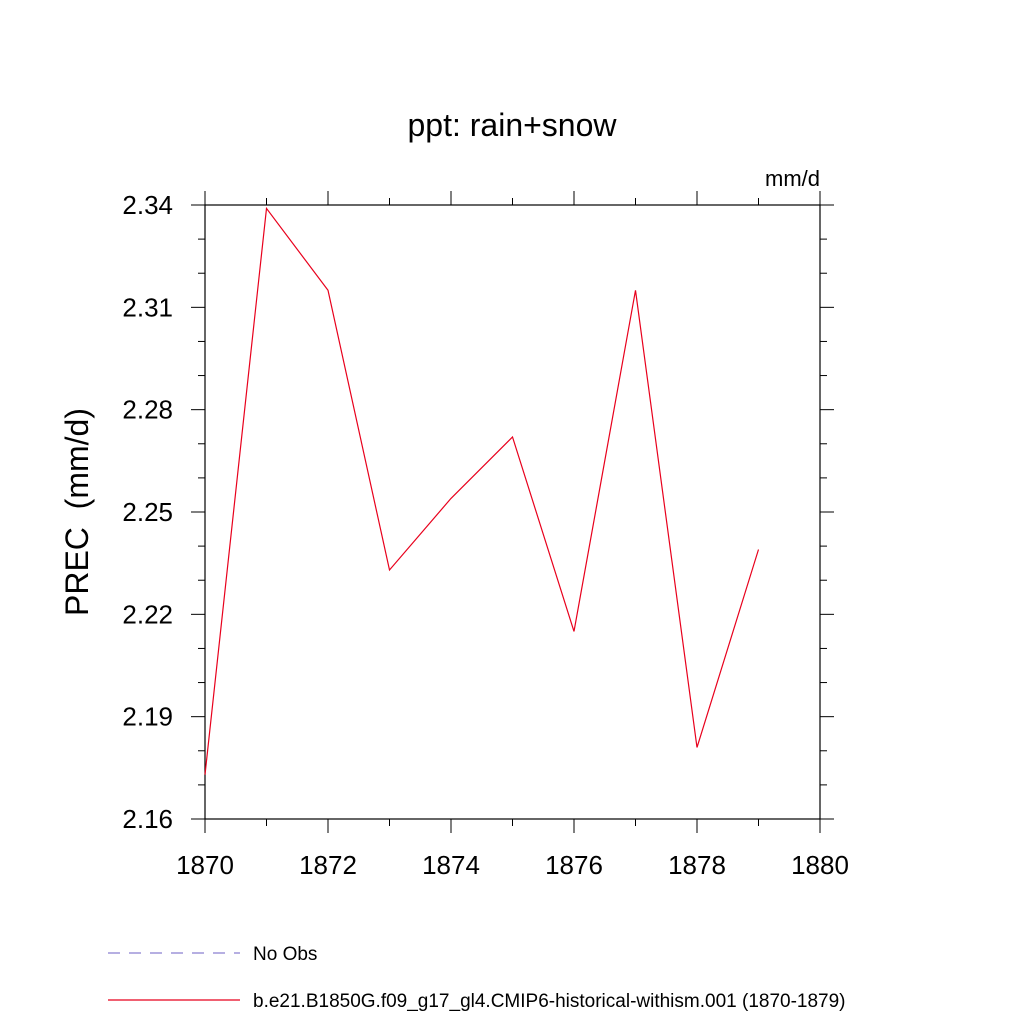  Describe the element at coordinates (328, 865) in the screenshot. I see `x-tick-label: 1872` at that location.